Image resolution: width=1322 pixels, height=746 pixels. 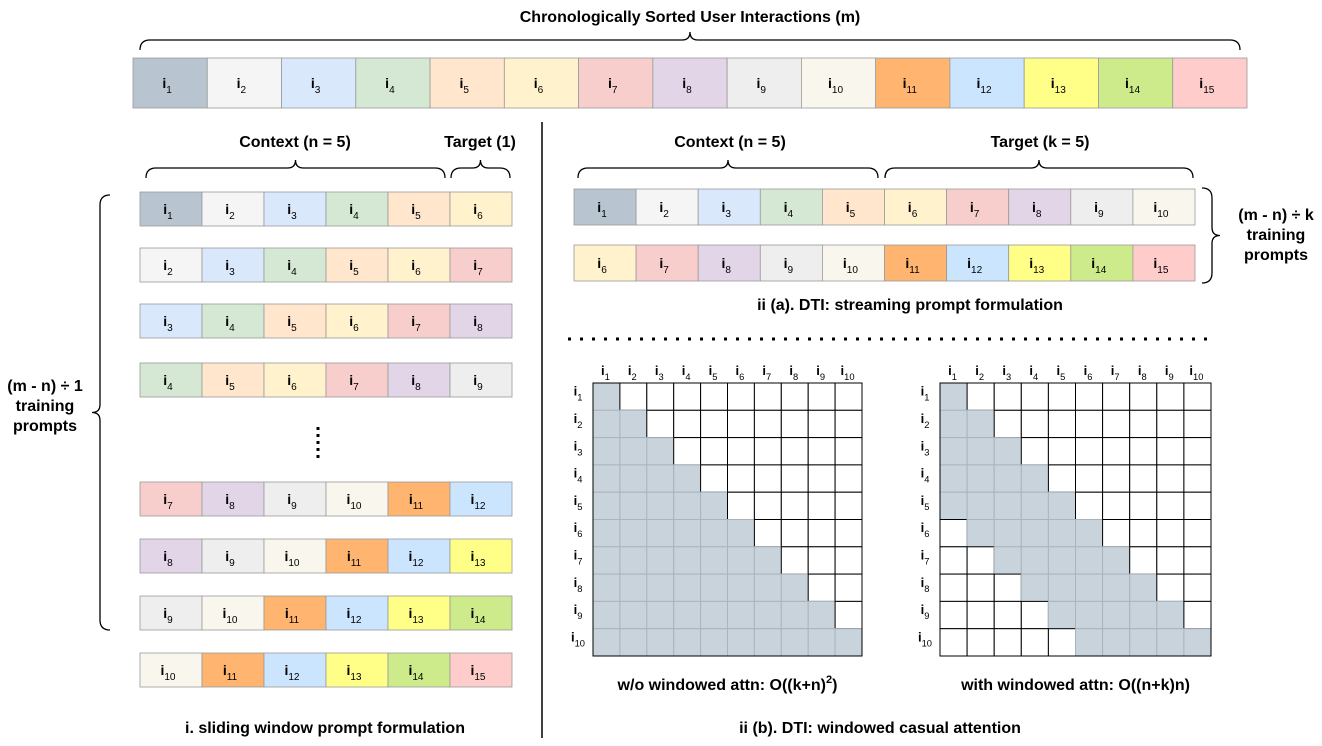 What do you see at coordinates (232, 677) in the screenshot?
I see `item-index: 11` at bounding box center [232, 677].